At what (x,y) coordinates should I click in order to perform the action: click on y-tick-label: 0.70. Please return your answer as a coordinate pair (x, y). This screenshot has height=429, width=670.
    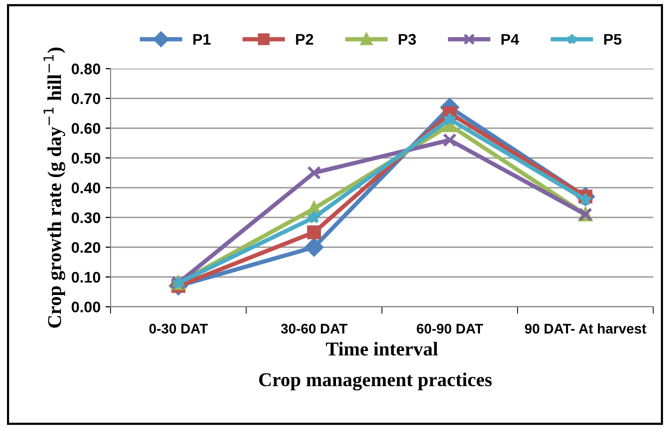
    Looking at the image, I should click on (86, 98).